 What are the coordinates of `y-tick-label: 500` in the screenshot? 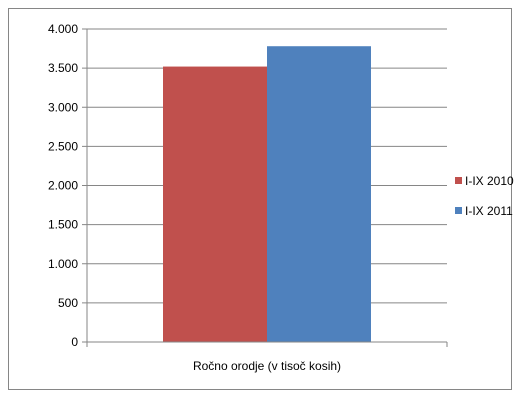 It's located at (68, 303).